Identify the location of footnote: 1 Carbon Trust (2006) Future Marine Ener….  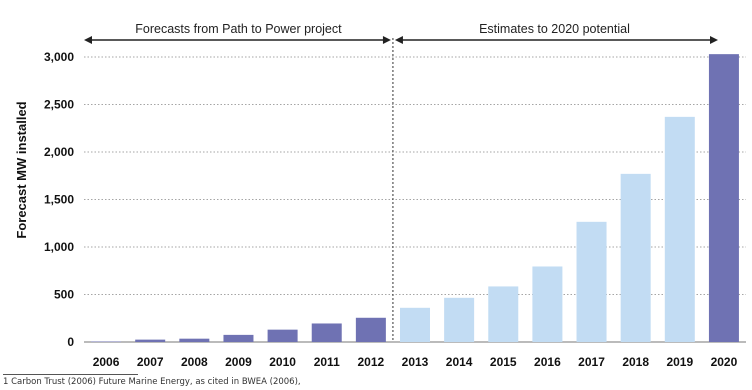
(152, 382).